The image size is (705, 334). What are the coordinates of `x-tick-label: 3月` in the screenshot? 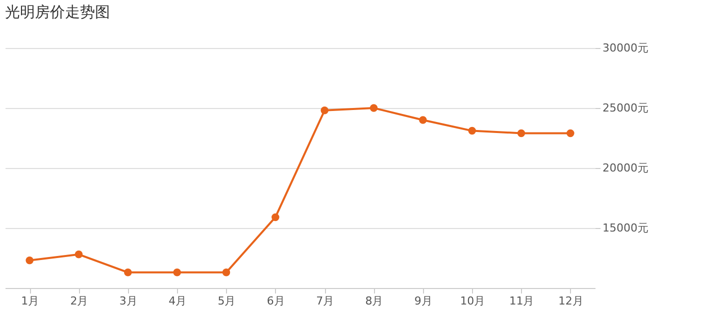 It's located at (128, 301).